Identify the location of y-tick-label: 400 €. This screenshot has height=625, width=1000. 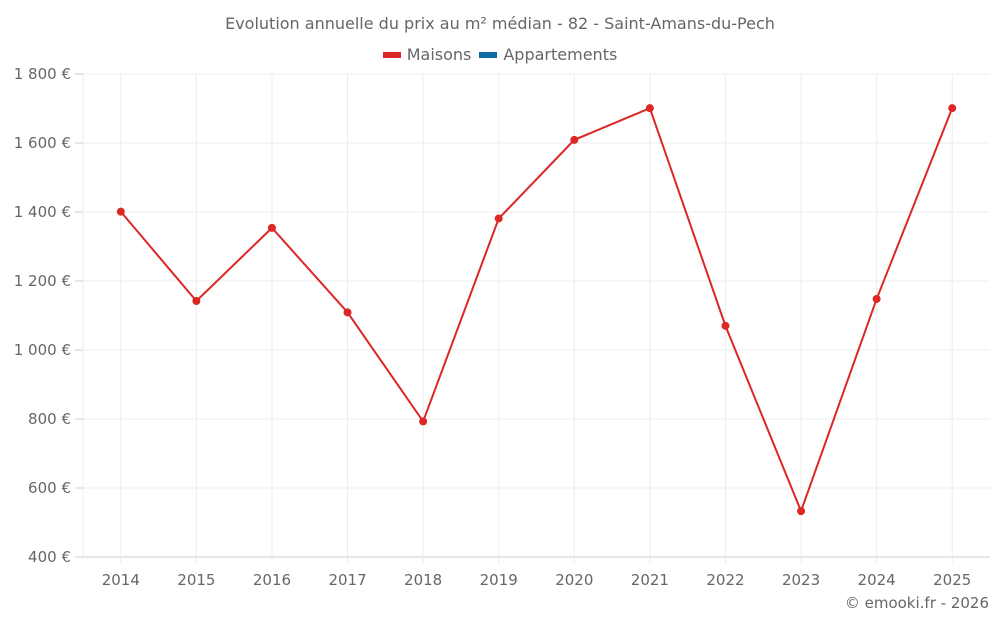
(49, 557).